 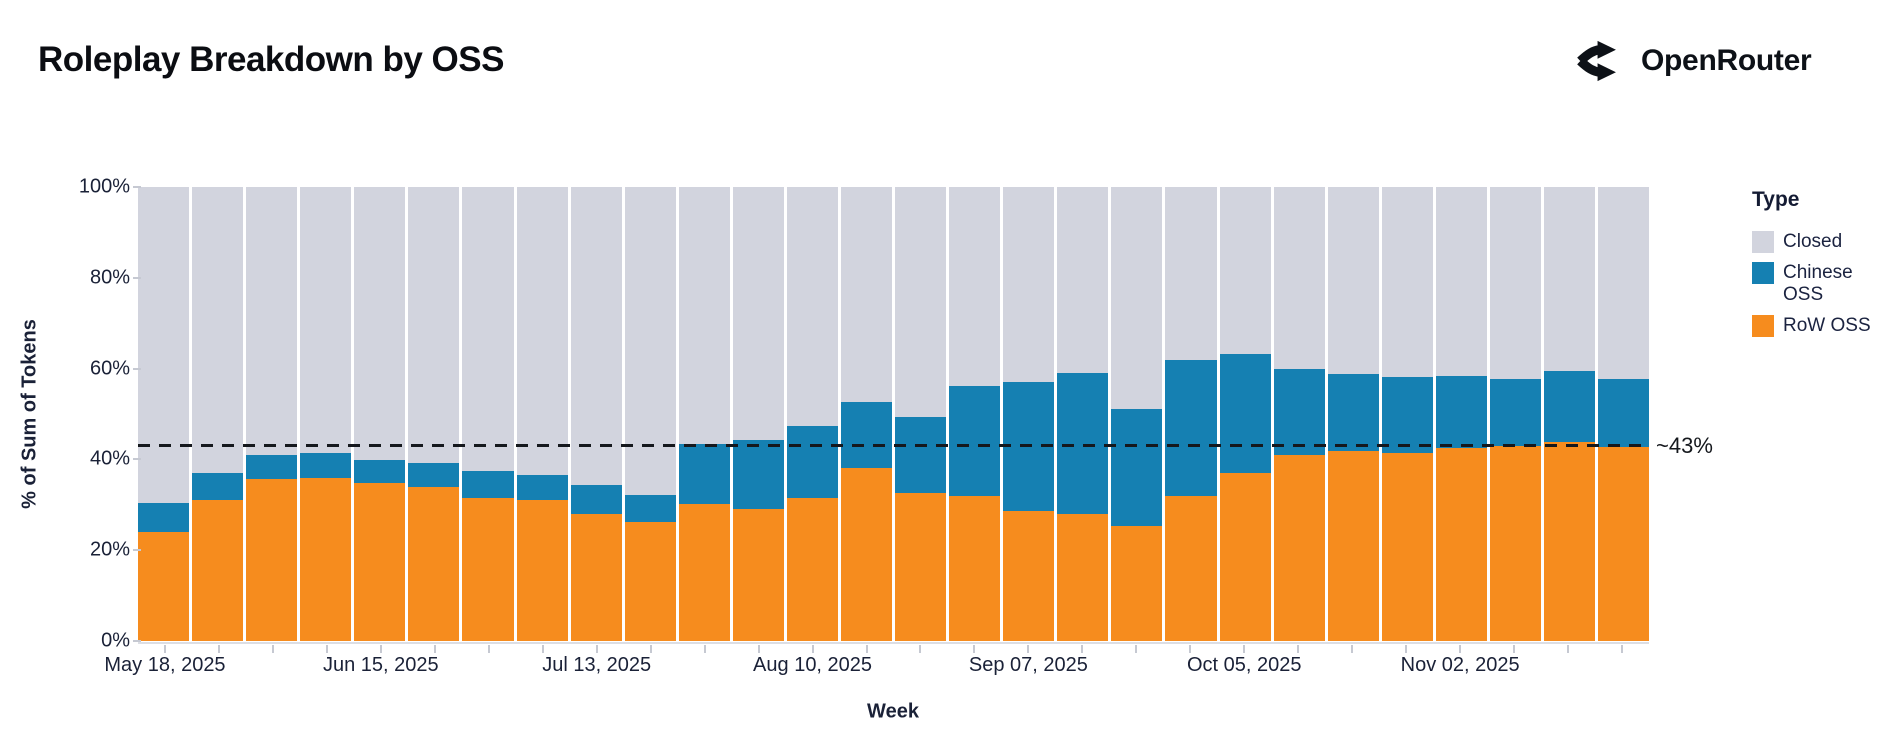 I want to click on bar-week-jun-22-2025, so click(x=434, y=414).